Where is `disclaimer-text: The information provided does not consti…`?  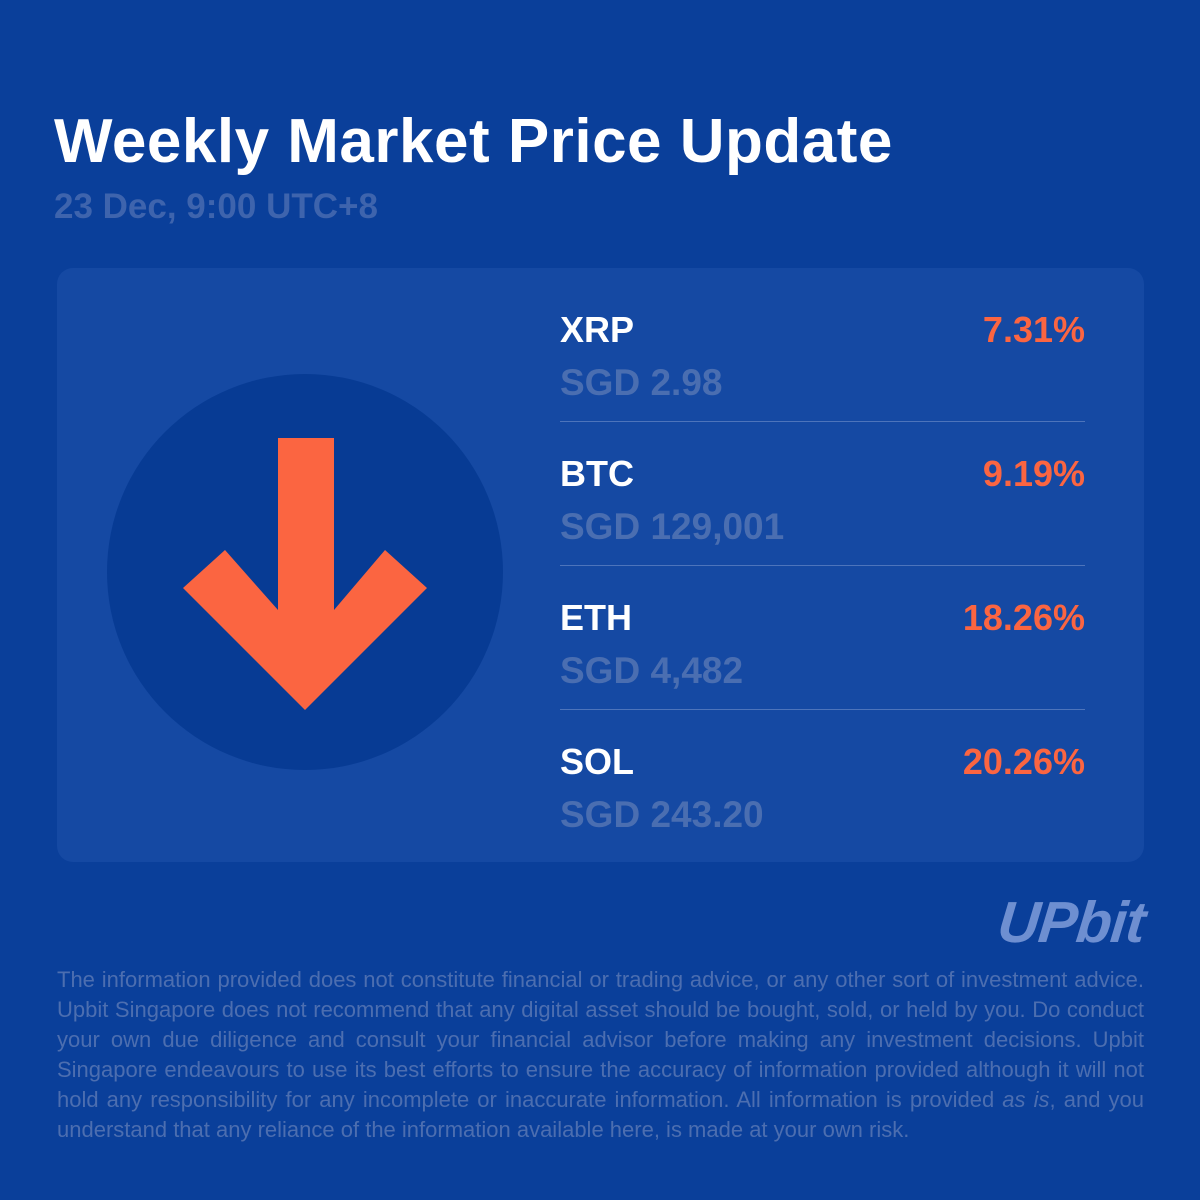 disclaimer-text: The information provided does not consti… is located at coordinates (600, 1055).